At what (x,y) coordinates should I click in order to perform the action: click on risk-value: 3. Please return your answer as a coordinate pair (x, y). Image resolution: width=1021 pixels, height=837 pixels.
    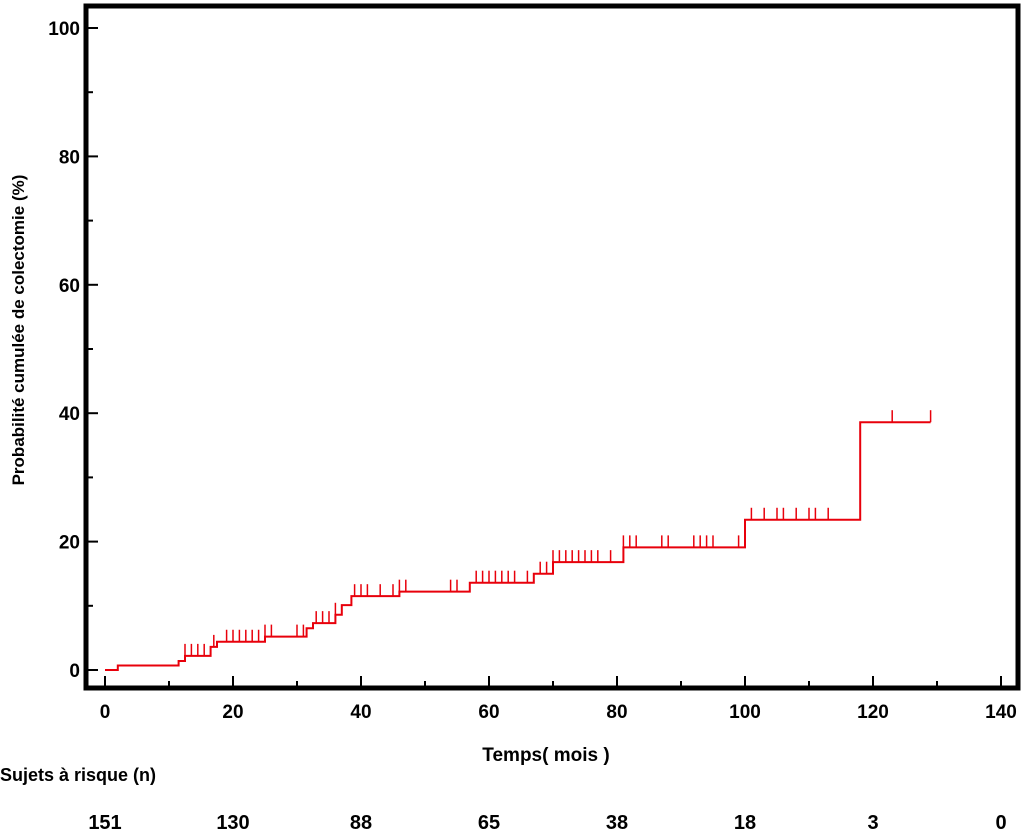
    Looking at the image, I should click on (872, 823).